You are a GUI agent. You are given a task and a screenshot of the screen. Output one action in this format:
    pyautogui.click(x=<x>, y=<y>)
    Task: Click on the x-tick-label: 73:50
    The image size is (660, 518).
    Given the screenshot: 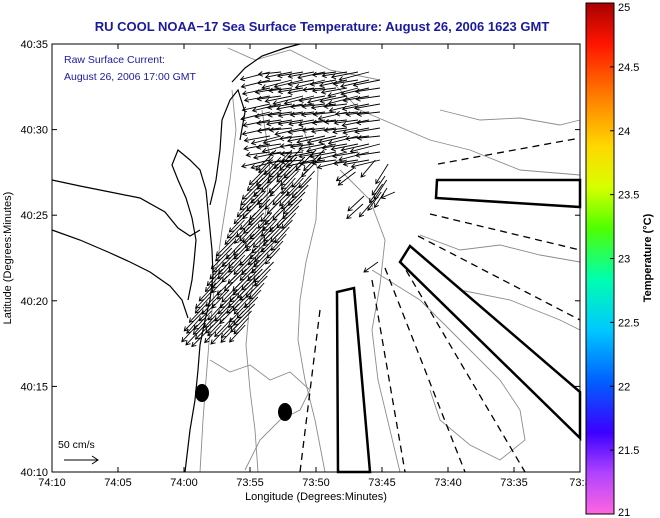 What is the action you would take?
    pyautogui.click(x=316, y=483)
    